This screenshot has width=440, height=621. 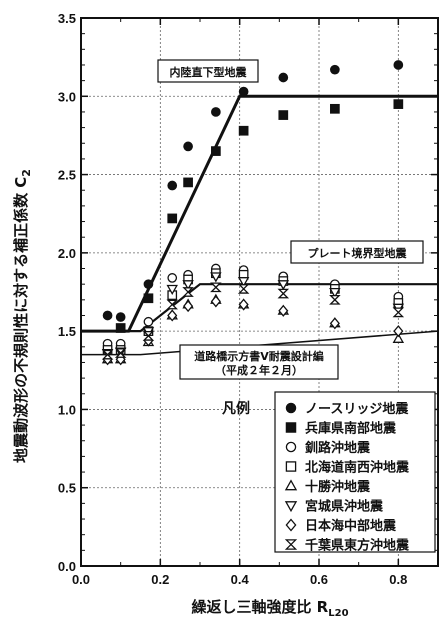 I want to click on legend-entry: 日本海中部地震, so click(x=351, y=526).